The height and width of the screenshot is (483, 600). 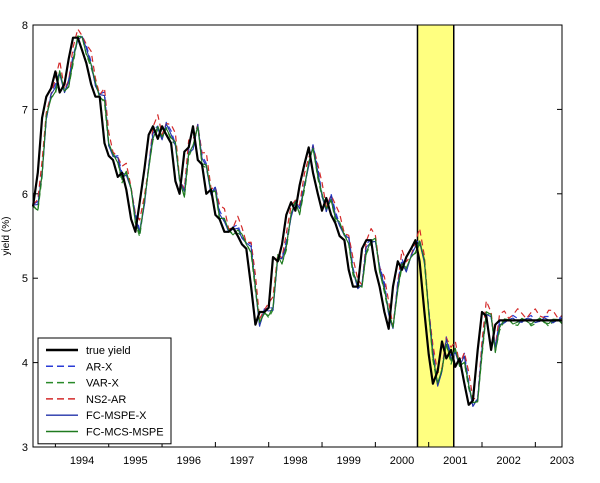 I want to click on legend-label: true yield, so click(x=108, y=351).